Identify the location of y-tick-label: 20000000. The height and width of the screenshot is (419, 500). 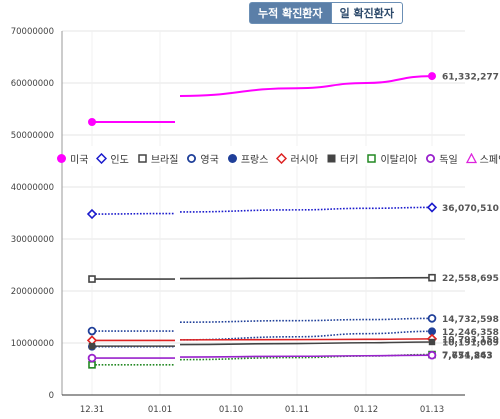
(32, 292).